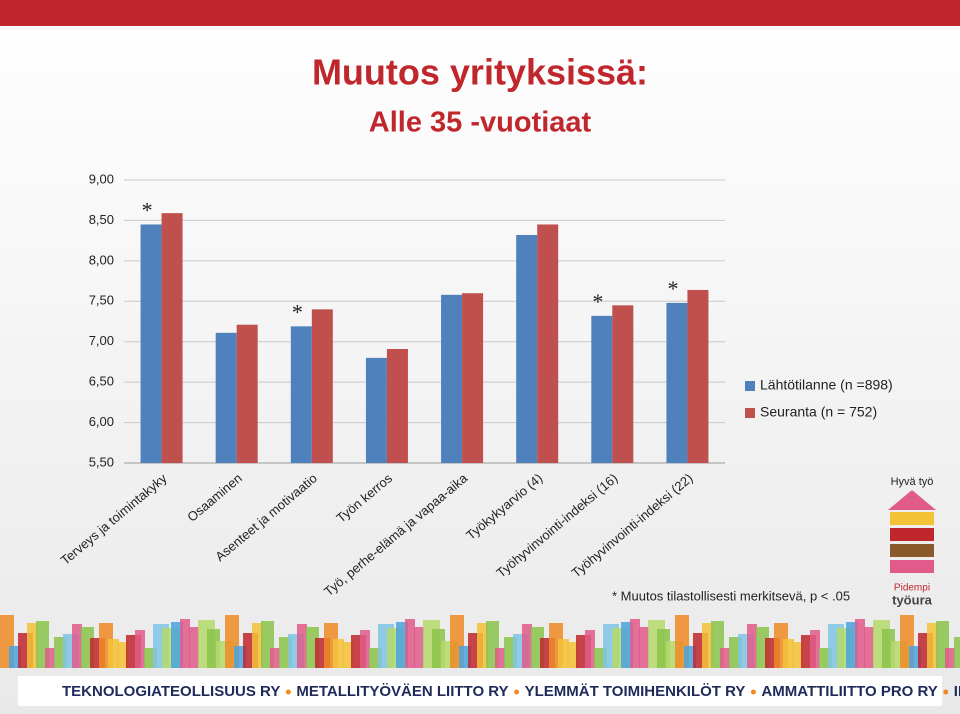 The height and width of the screenshot is (714, 960). I want to click on banner-item: INSINÖÖRILIITTO RY, so click(957, 691).